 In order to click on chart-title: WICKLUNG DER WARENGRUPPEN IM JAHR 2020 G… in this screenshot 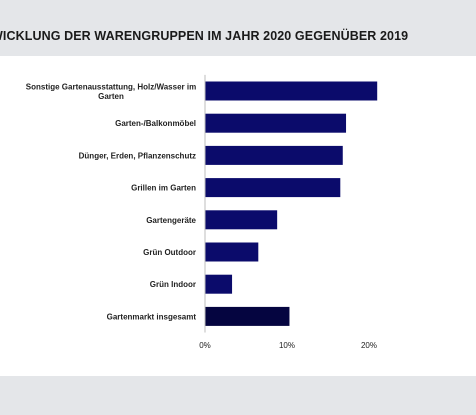, I will do `click(204, 36)`.